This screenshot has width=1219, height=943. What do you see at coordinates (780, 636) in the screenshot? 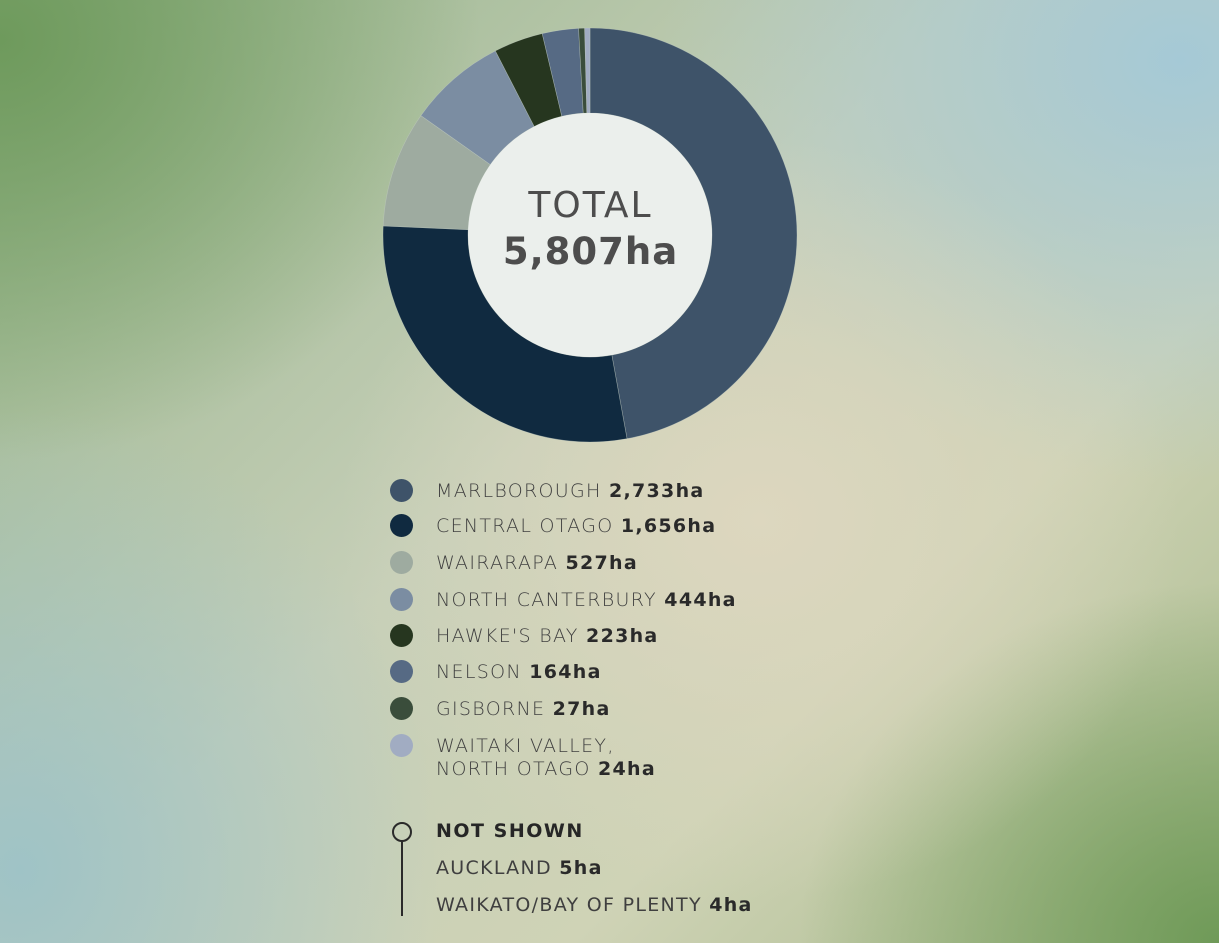
I see `legend-item: HAWKE'S BAY 223ha` at bounding box center [780, 636].